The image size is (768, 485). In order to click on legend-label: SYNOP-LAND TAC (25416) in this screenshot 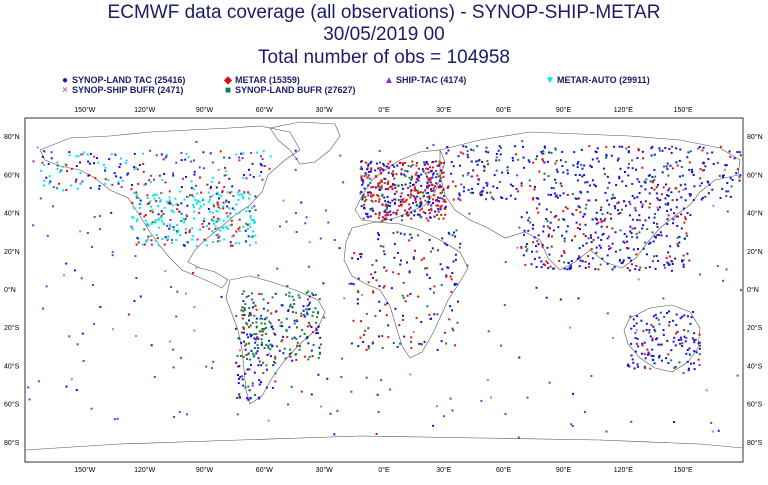, I will do `click(129, 80)`.